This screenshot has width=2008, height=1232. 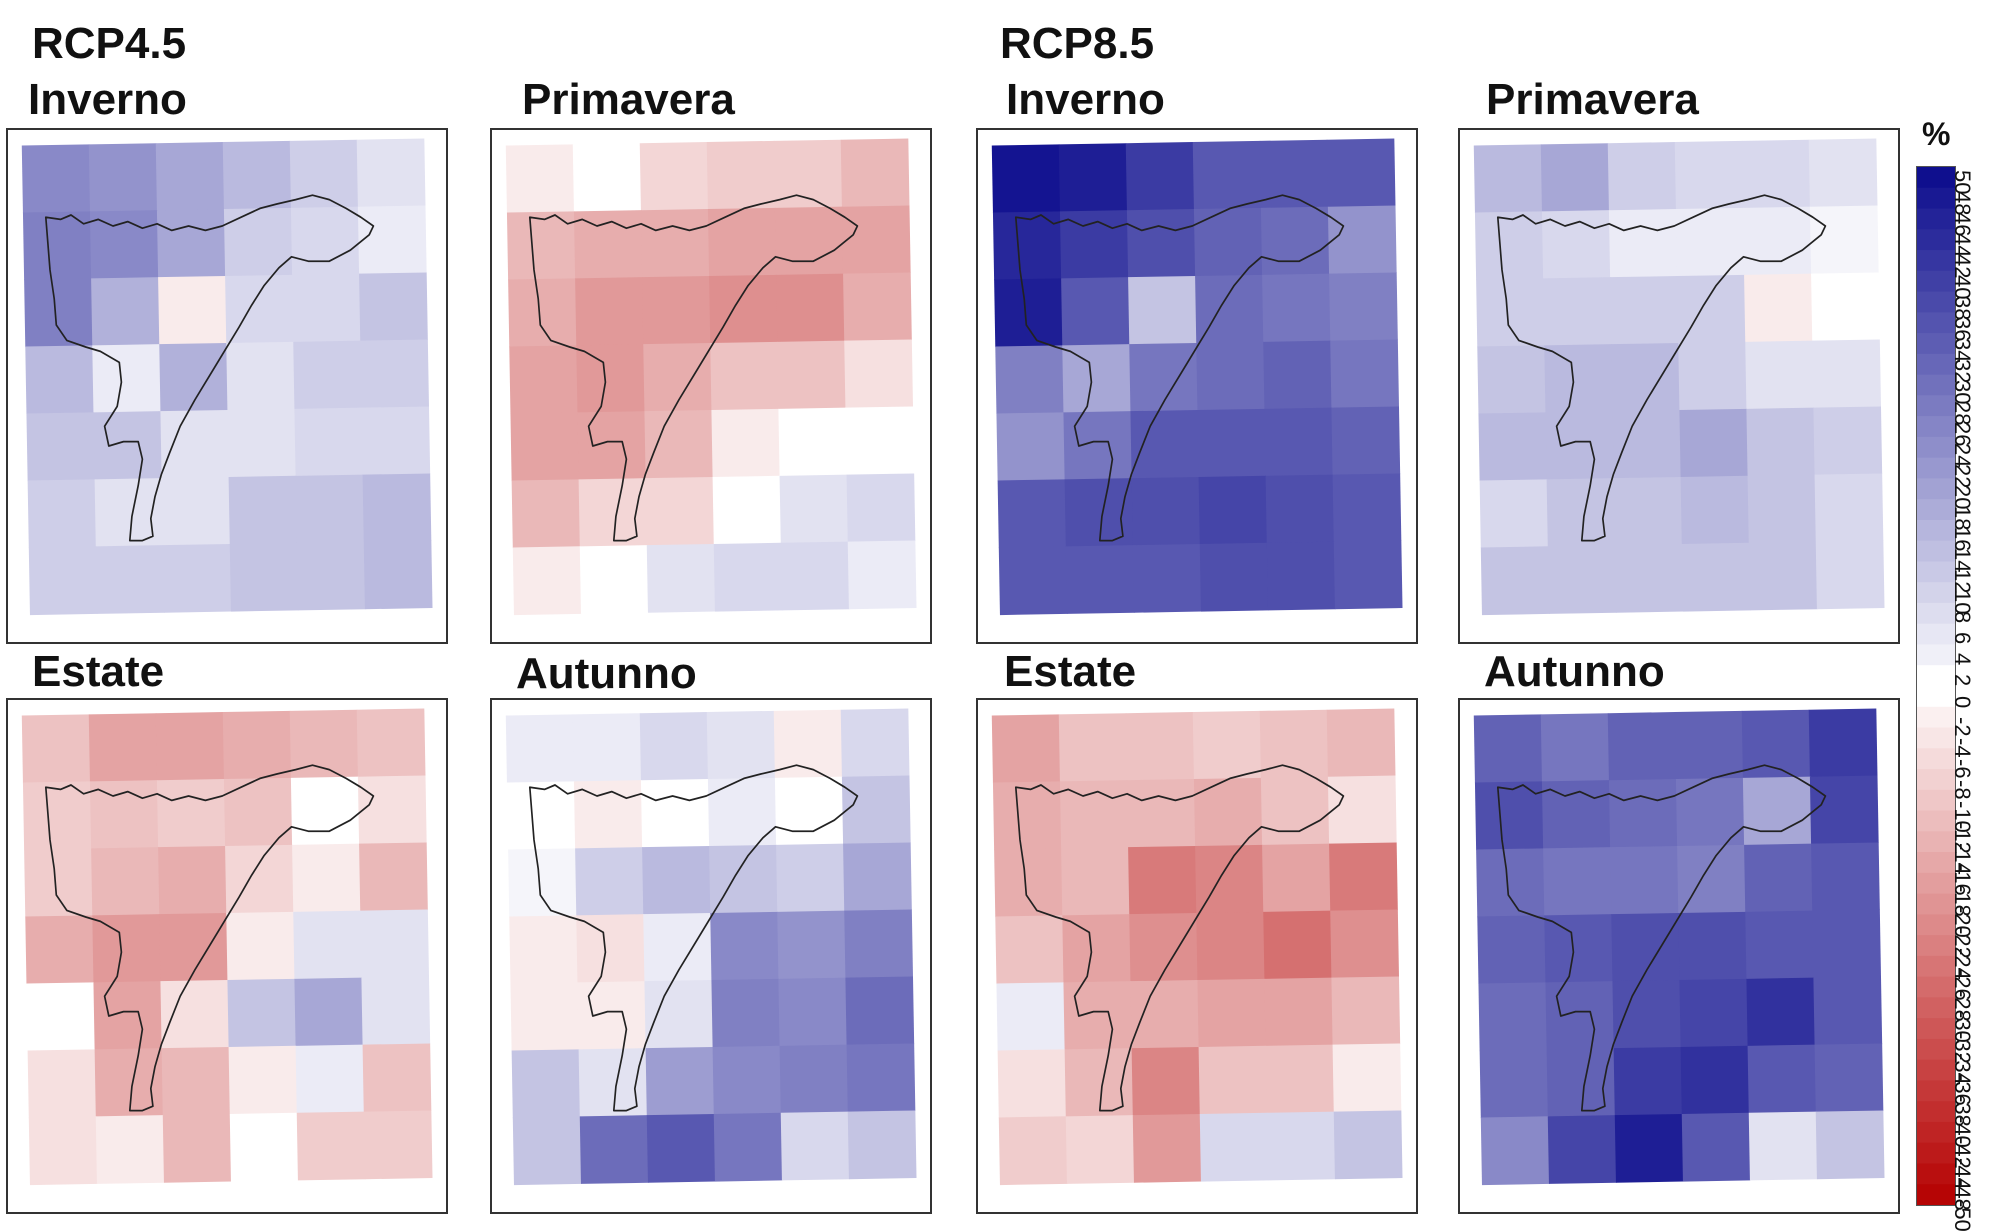 What do you see at coordinates (1936, 134) in the screenshot?
I see `legend-unit: %` at bounding box center [1936, 134].